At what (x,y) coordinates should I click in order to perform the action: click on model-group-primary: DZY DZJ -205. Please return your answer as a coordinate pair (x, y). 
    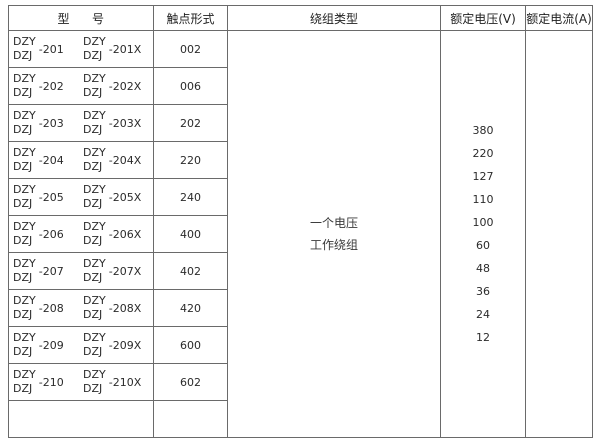
    Looking at the image, I should click on (48, 197).